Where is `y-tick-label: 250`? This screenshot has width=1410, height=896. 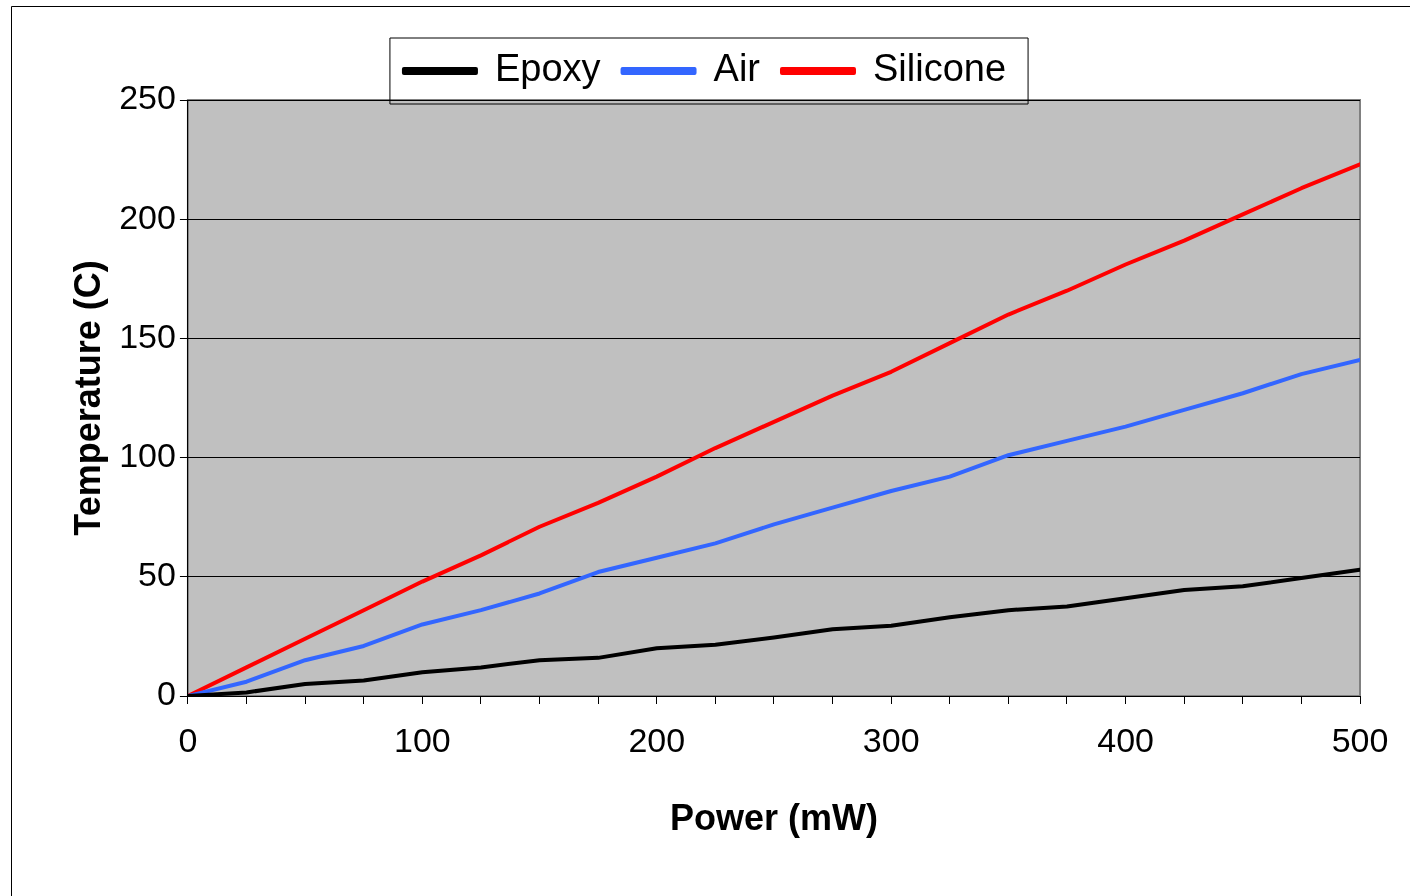
y-tick-label: 250 is located at coordinates (147, 97).